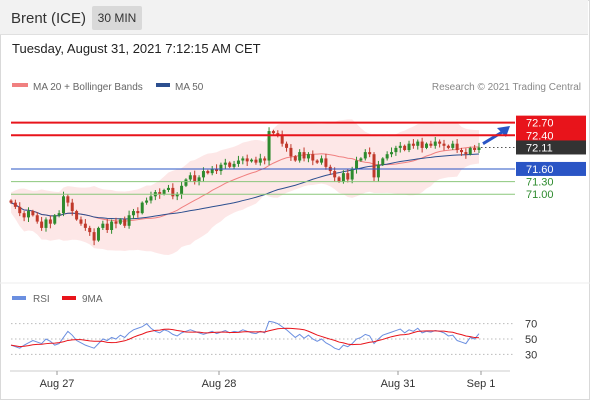 The height and width of the screenshot is (400, 590). What do you see at coordinates (136, 48) in the screenshot?
I see `timestamp: Tuesday, August 31, 2021 7:12:15 AM CET` at bounding box center [136, 48].